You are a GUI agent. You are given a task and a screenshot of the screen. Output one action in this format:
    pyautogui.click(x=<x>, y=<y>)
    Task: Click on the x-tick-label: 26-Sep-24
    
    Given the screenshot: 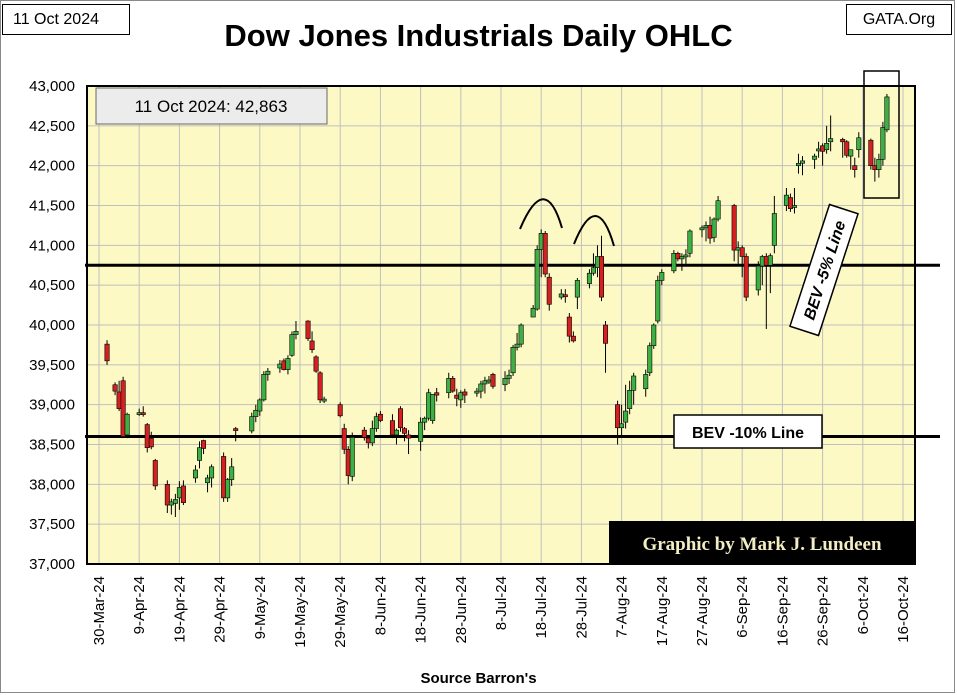 What is the action you would take?
    pyautogui.click(x=823, y=611)
    